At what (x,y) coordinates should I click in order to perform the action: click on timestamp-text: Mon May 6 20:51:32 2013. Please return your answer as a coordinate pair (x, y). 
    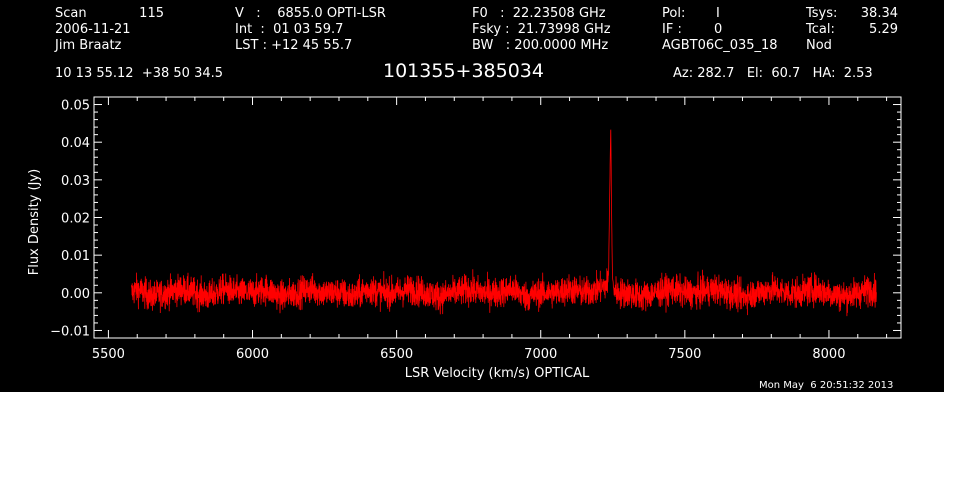
    Looking at the image, I should click on (826, 385).